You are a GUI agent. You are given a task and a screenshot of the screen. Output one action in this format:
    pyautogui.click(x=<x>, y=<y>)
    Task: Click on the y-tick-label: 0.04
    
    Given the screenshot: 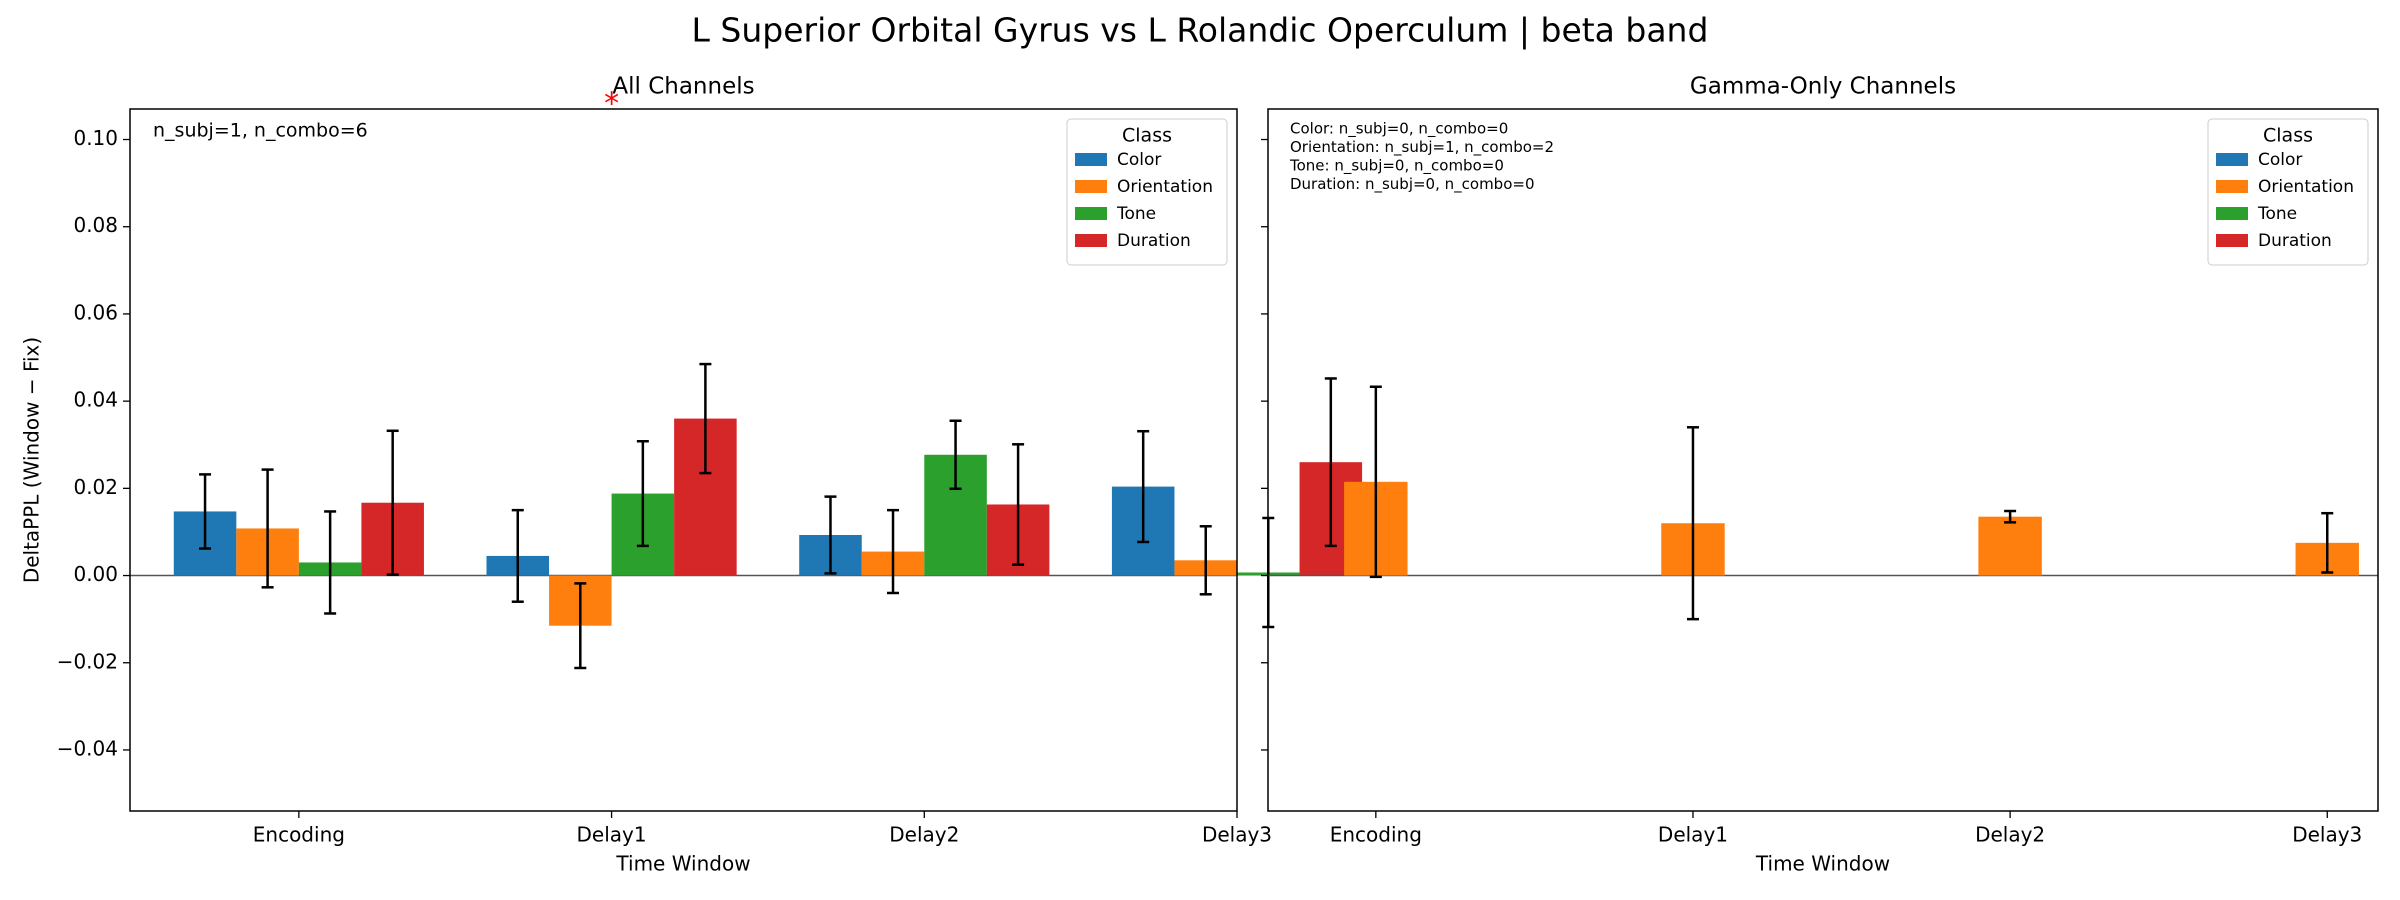 What is the action you would take?
    pyautogui.click(x=95, y=400)
    